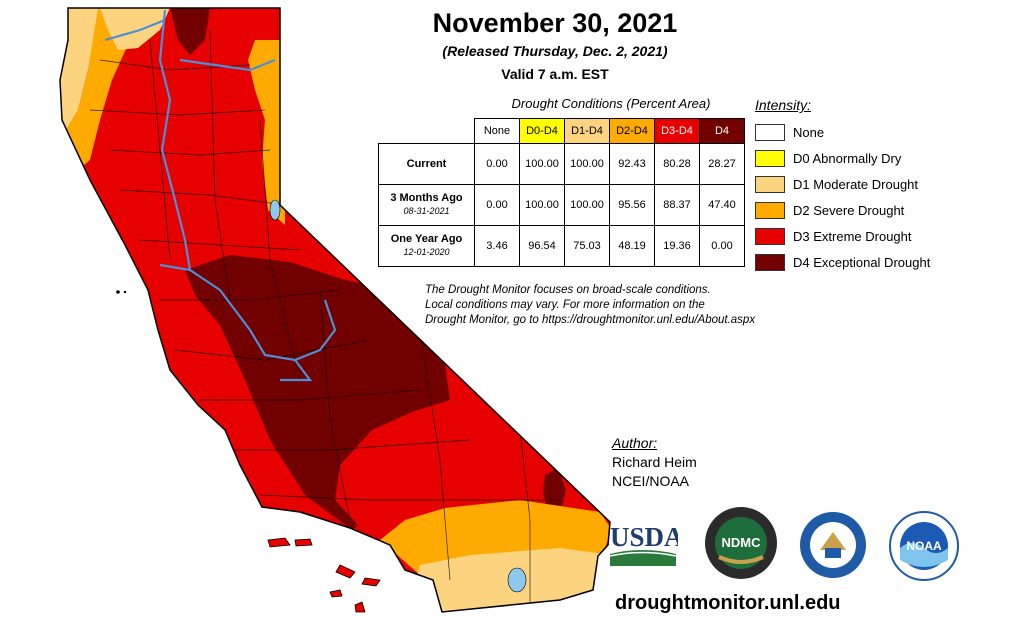 The height and width of the screenshot is (637, 1024). What do you see at coordinates (849, 210) in the screenshot?
I see `legend-label: D2 Severe Drought` at bounding box center [849, 210].